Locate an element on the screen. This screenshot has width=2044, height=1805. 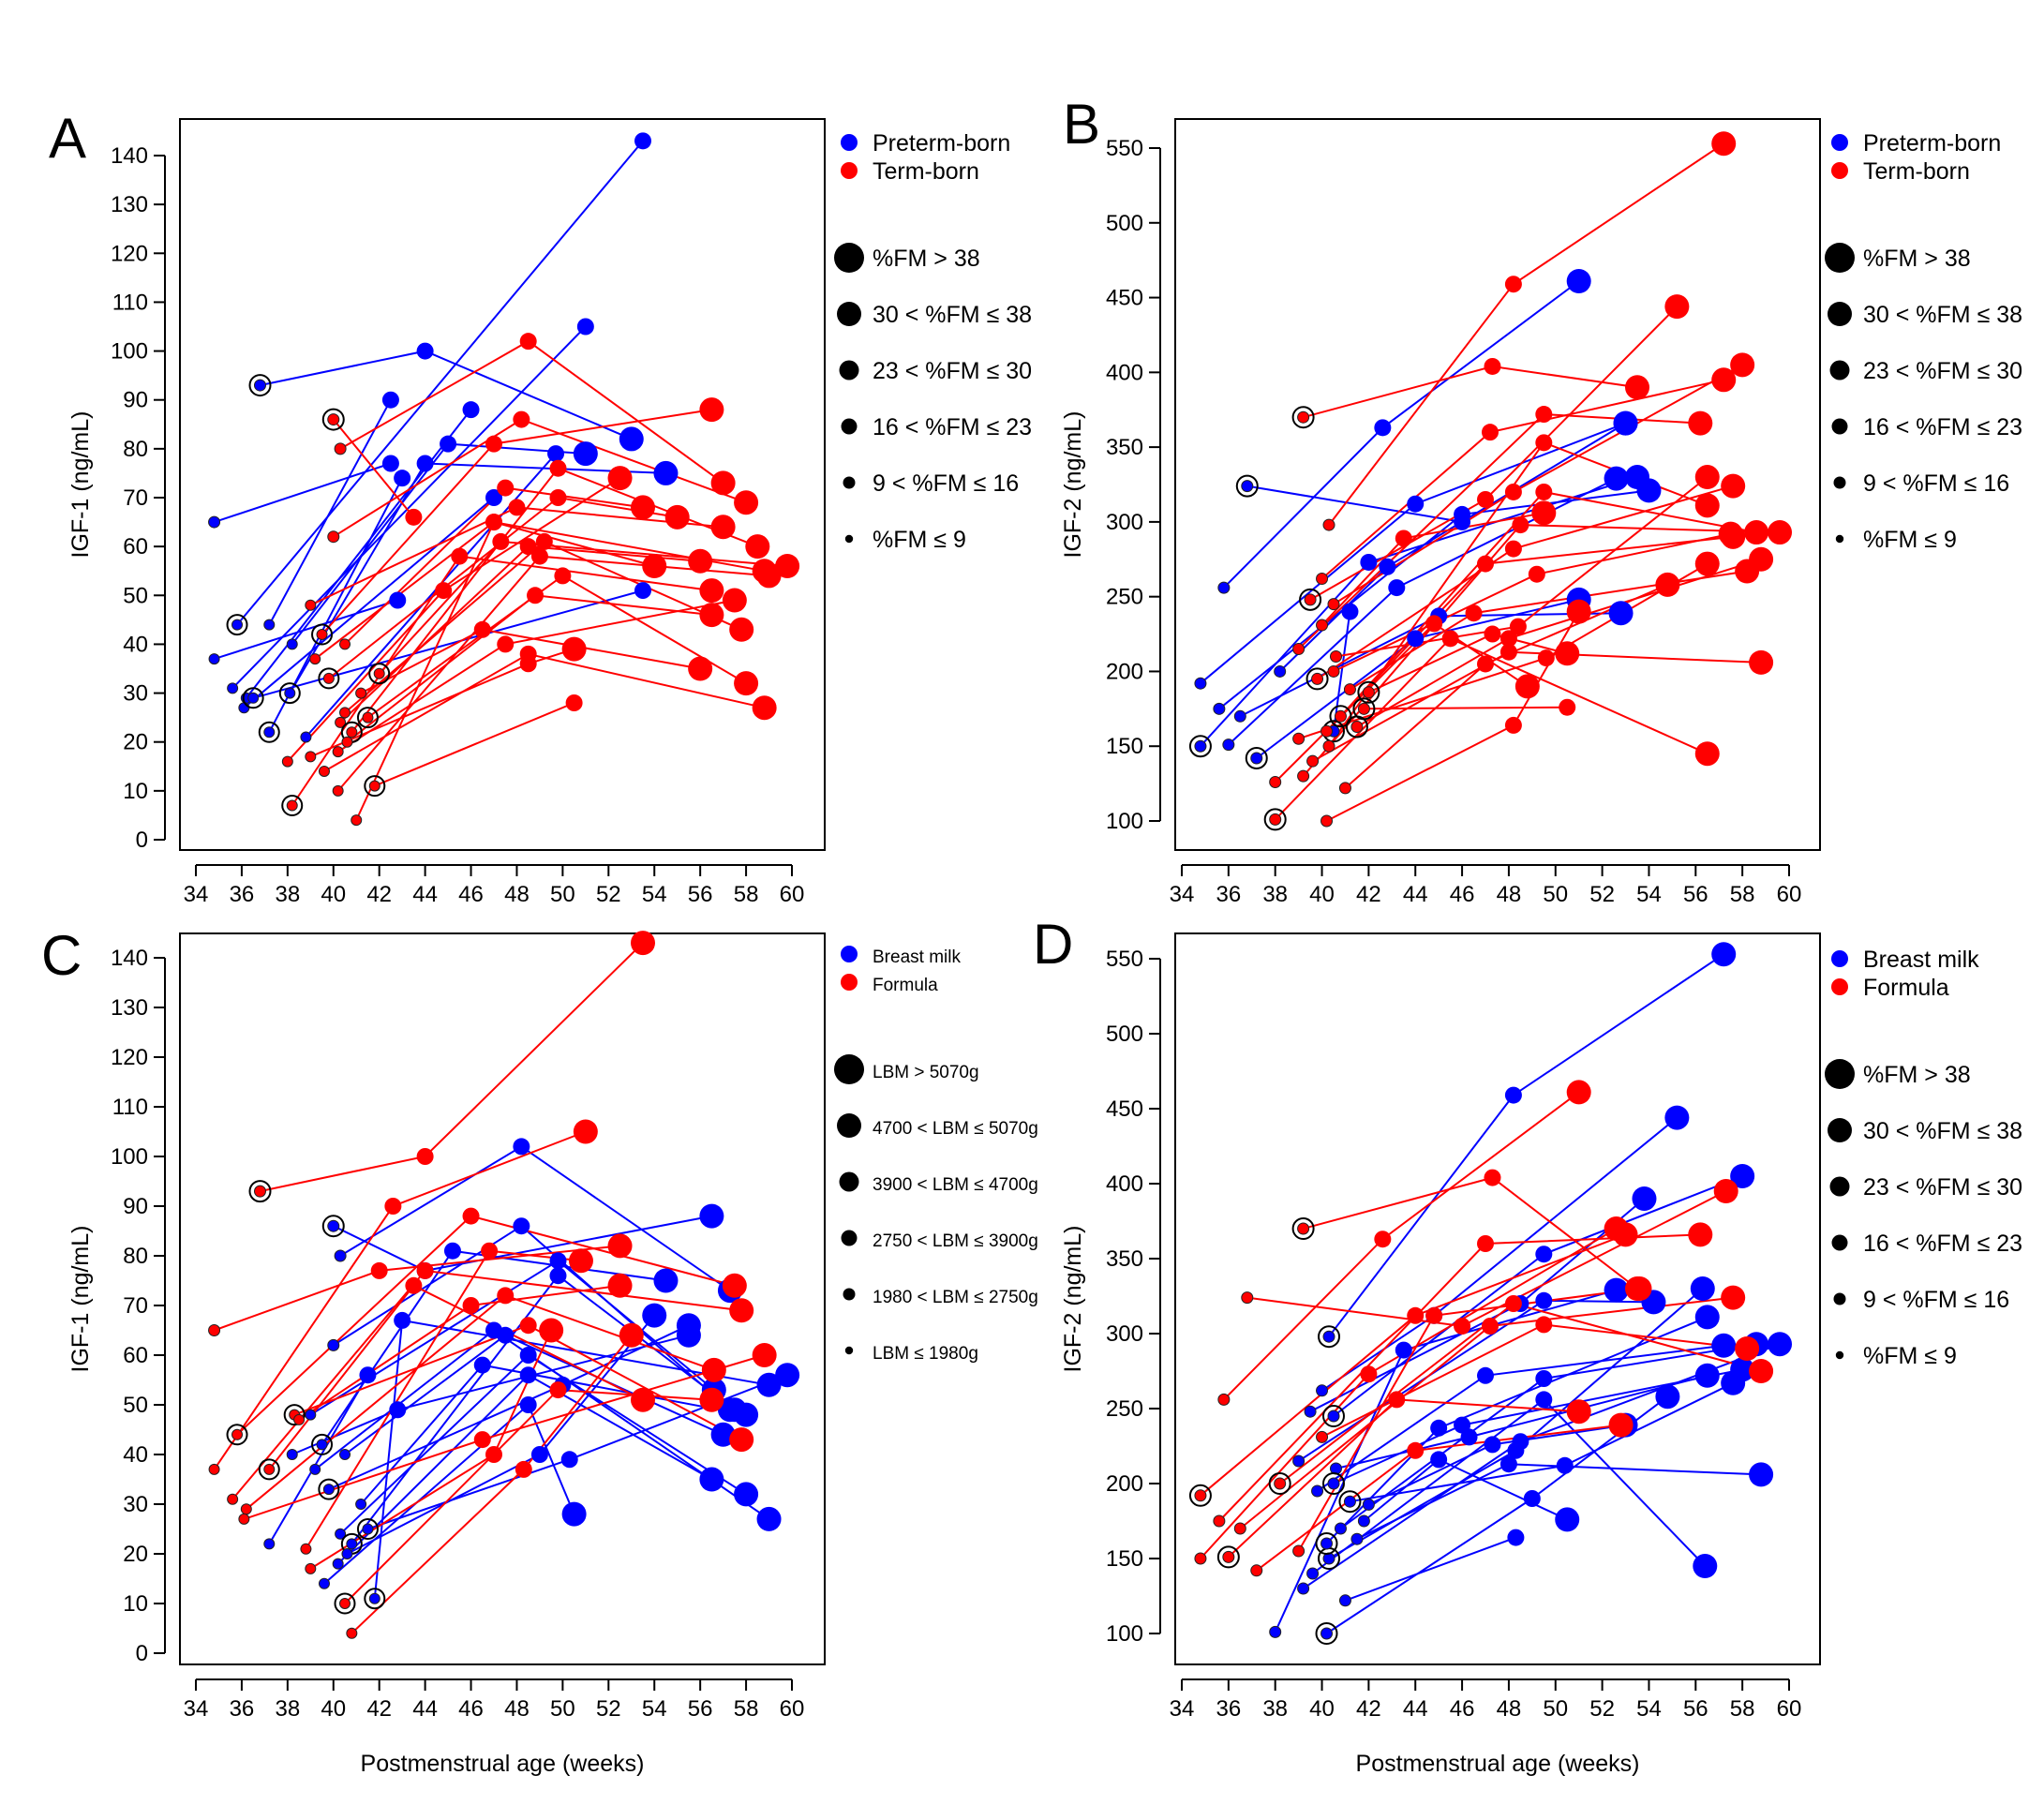
y-tick-label: 100 is located at coordinates (129, 352).